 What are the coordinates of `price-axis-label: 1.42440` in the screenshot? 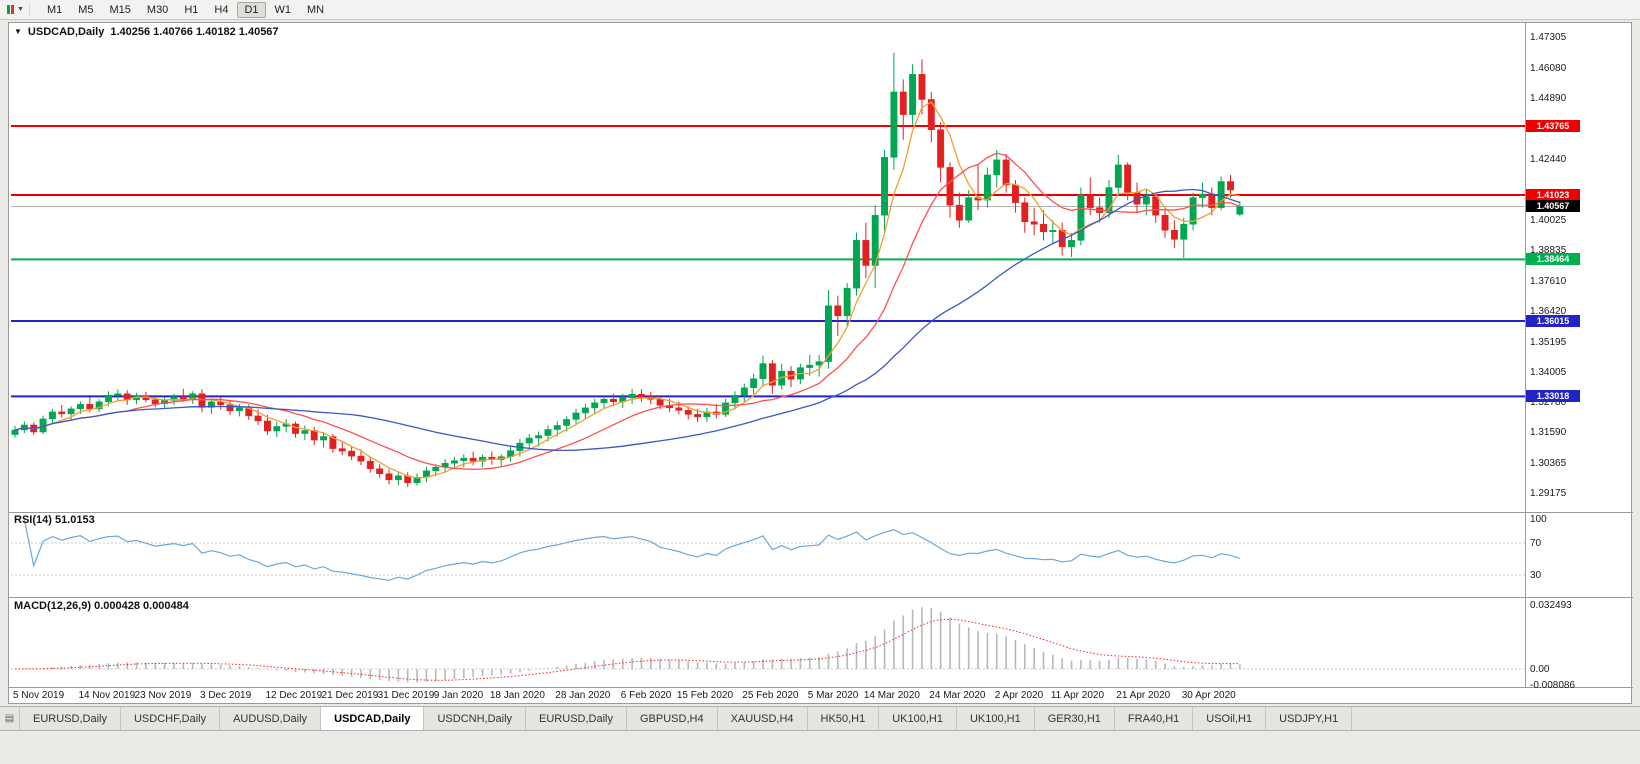 It's located at (1548, 160).